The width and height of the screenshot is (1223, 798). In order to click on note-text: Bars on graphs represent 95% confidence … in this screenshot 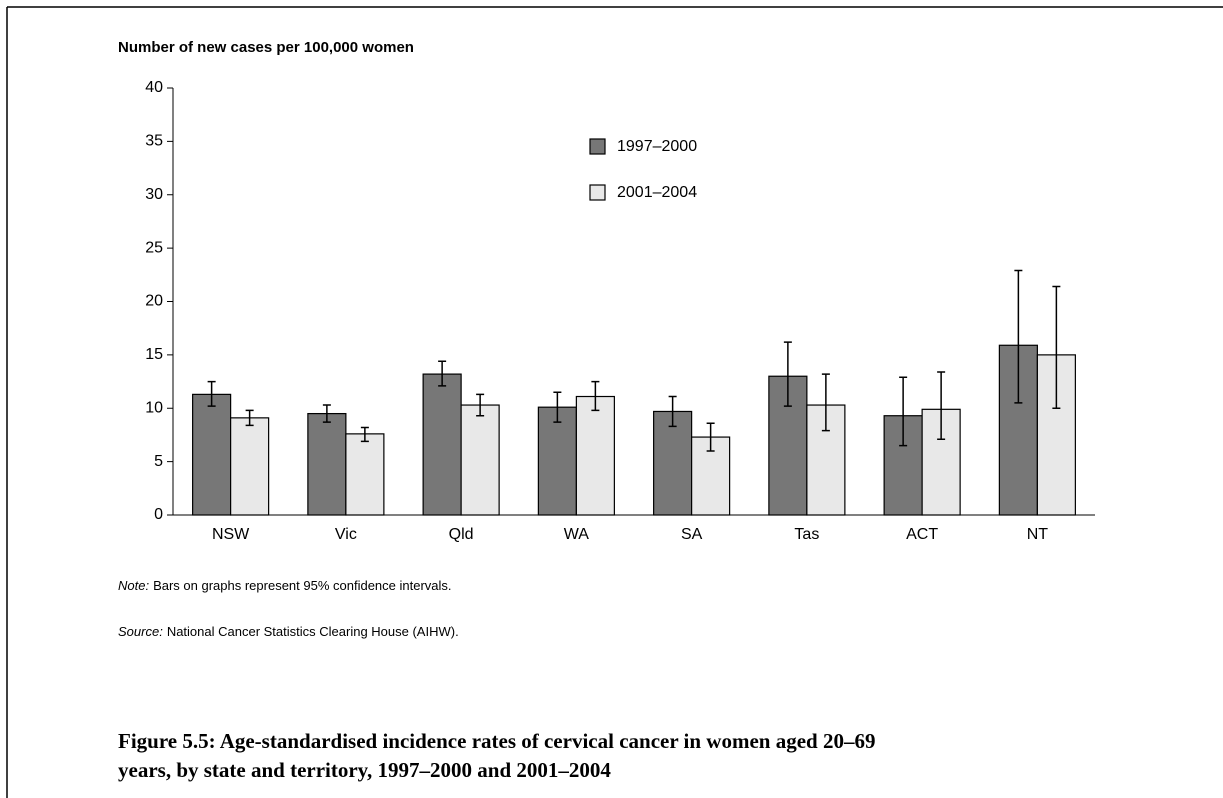, I will do `click(302, 585)`.